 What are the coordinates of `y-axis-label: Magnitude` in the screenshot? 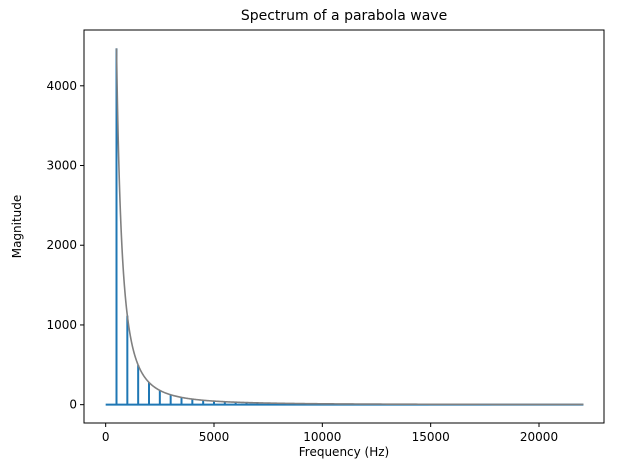 It's located at (17, 227).